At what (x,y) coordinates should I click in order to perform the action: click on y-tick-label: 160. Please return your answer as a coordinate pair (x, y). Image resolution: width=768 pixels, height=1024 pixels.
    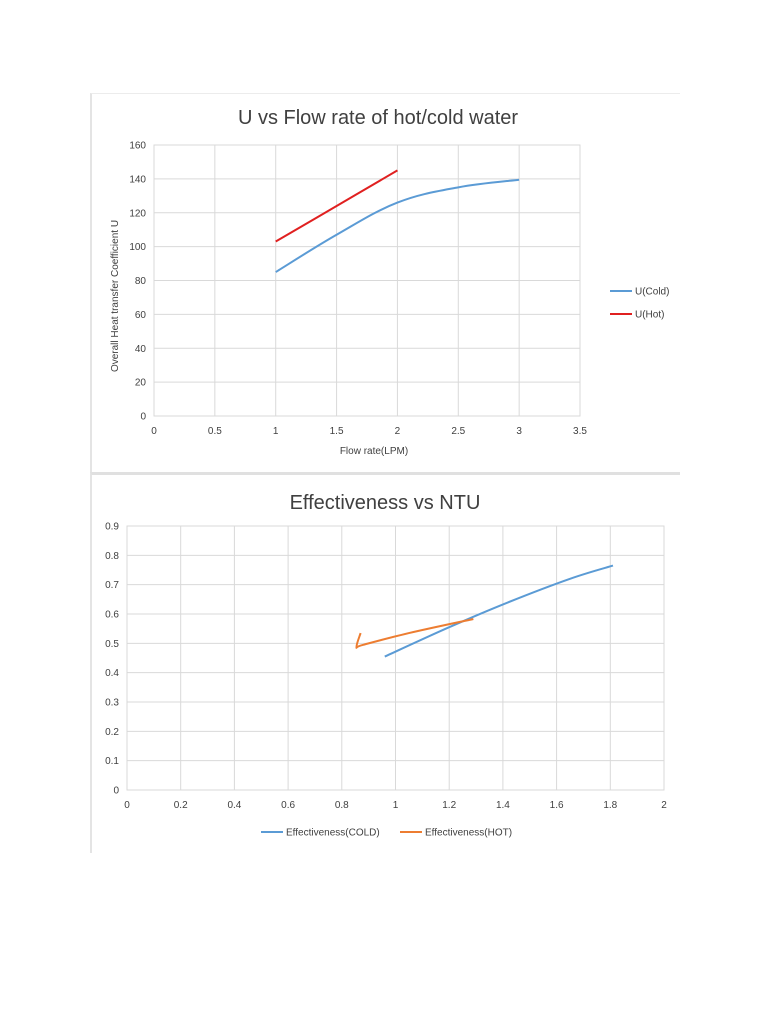
    Looking at the image, I should click on (137, 146).